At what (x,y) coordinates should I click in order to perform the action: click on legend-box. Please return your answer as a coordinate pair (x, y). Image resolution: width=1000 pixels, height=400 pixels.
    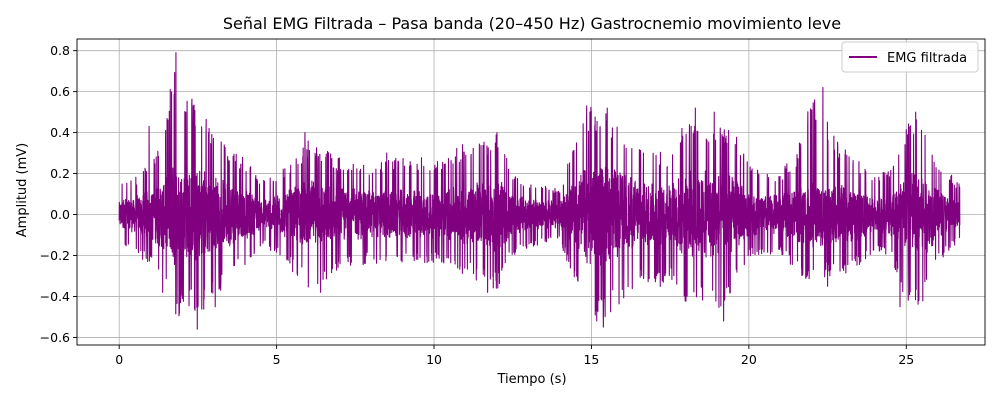
    Looking at the image, I should click on (910, 57).